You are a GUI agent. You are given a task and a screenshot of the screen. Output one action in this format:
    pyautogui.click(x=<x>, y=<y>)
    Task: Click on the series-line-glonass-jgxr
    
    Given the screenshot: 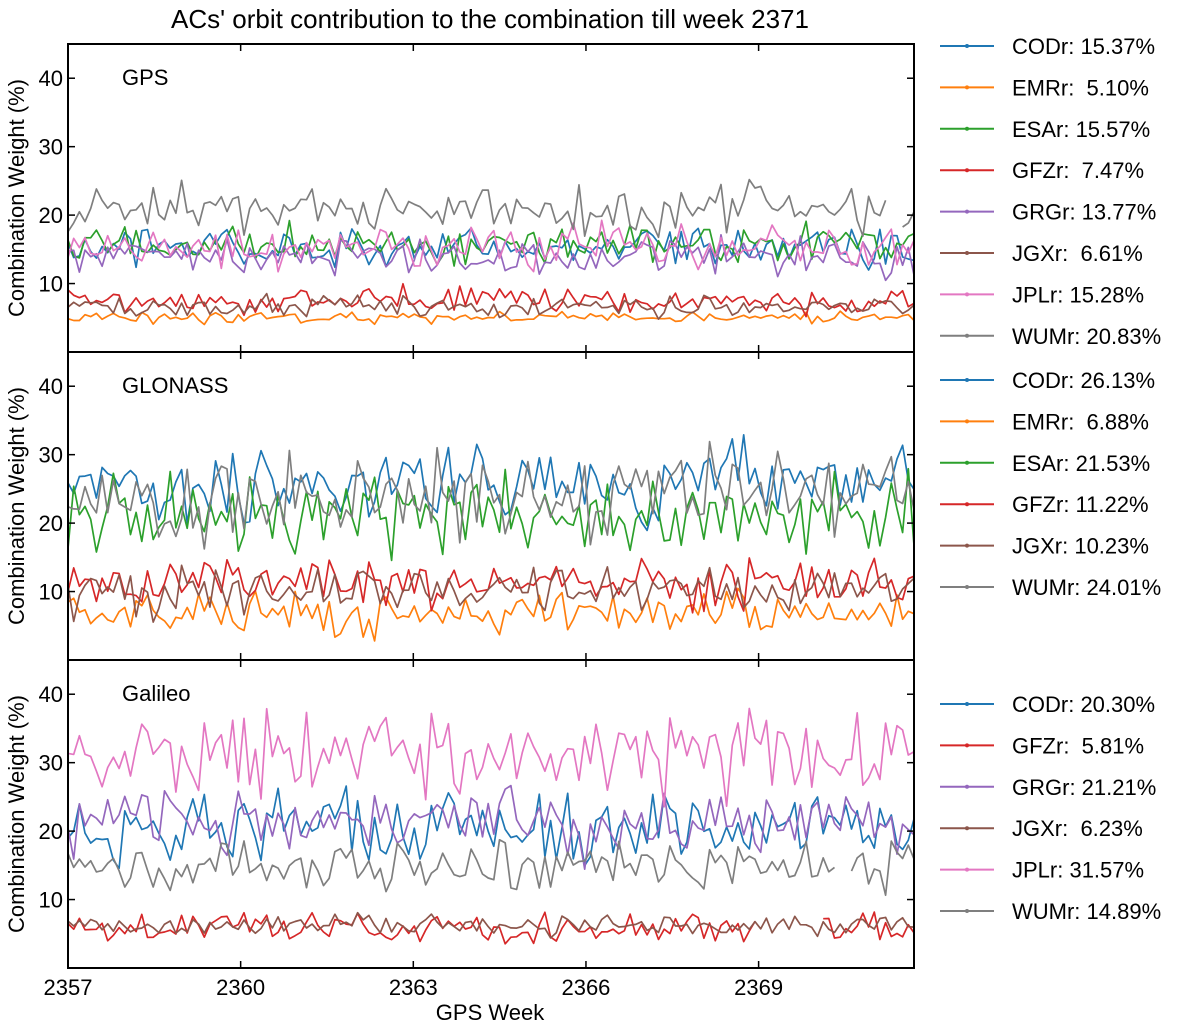 What is the action you would take?
    pyautogui.click(x=491, y=593)
    